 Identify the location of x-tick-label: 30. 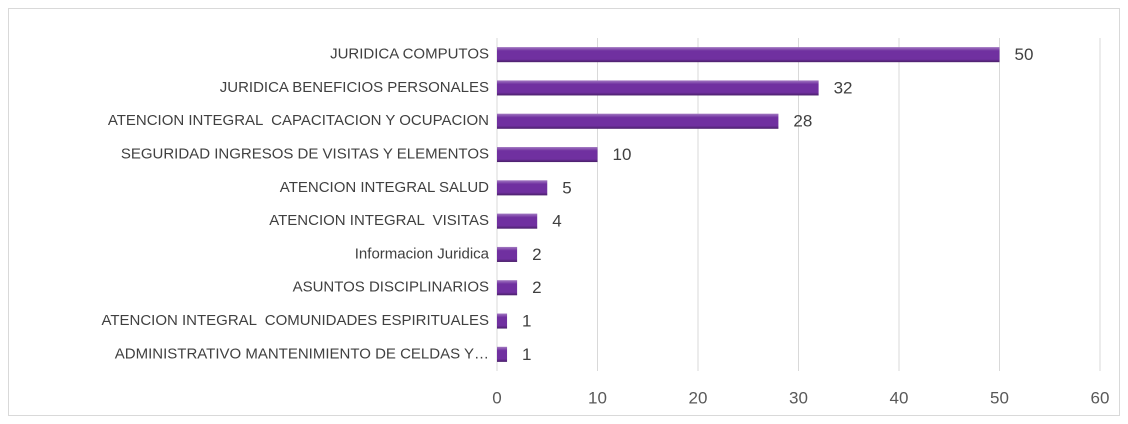
(798, 397).